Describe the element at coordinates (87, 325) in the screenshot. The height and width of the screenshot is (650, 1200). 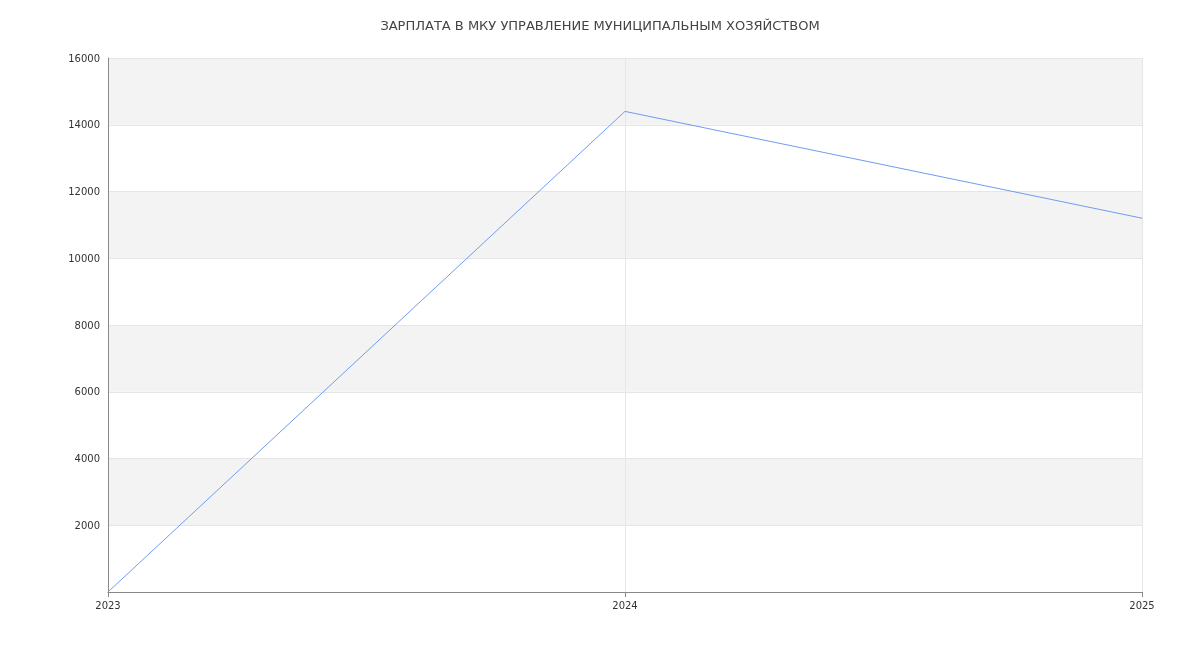
I see `y-tick-label: 8000` at that location.